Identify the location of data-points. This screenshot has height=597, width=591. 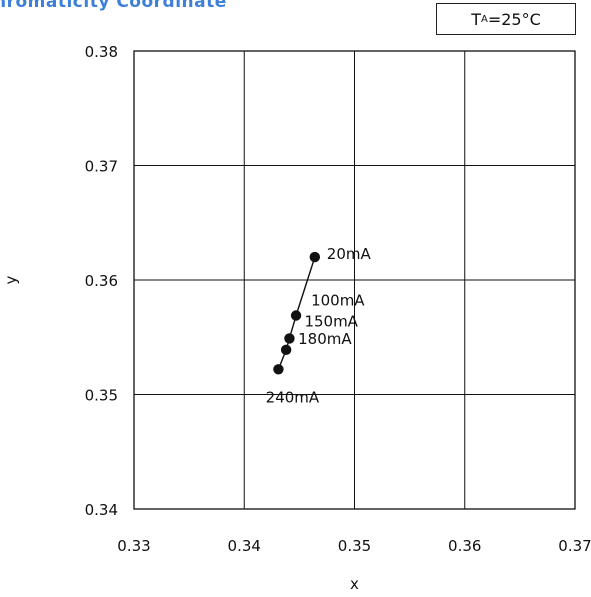
(297, 313).